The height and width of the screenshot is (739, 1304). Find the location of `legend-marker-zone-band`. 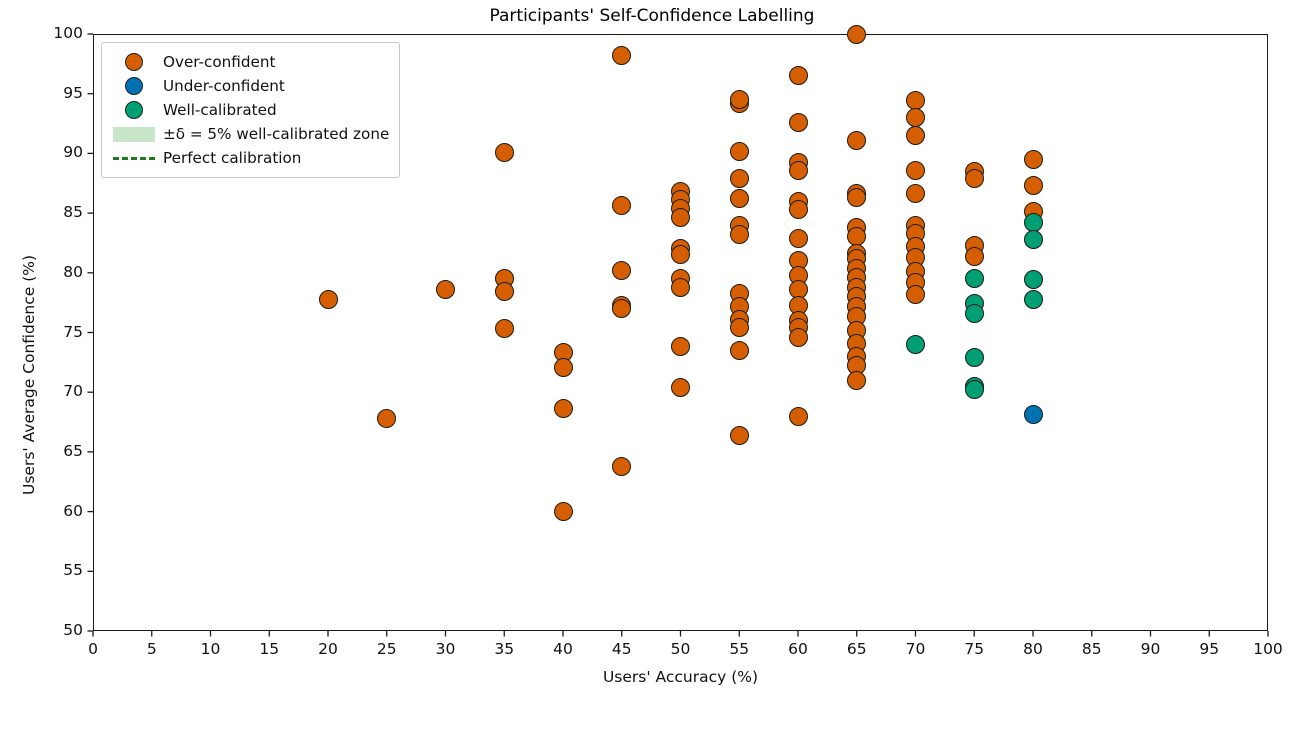

legend-marker-zone-band is located at coordinates (134, 134).